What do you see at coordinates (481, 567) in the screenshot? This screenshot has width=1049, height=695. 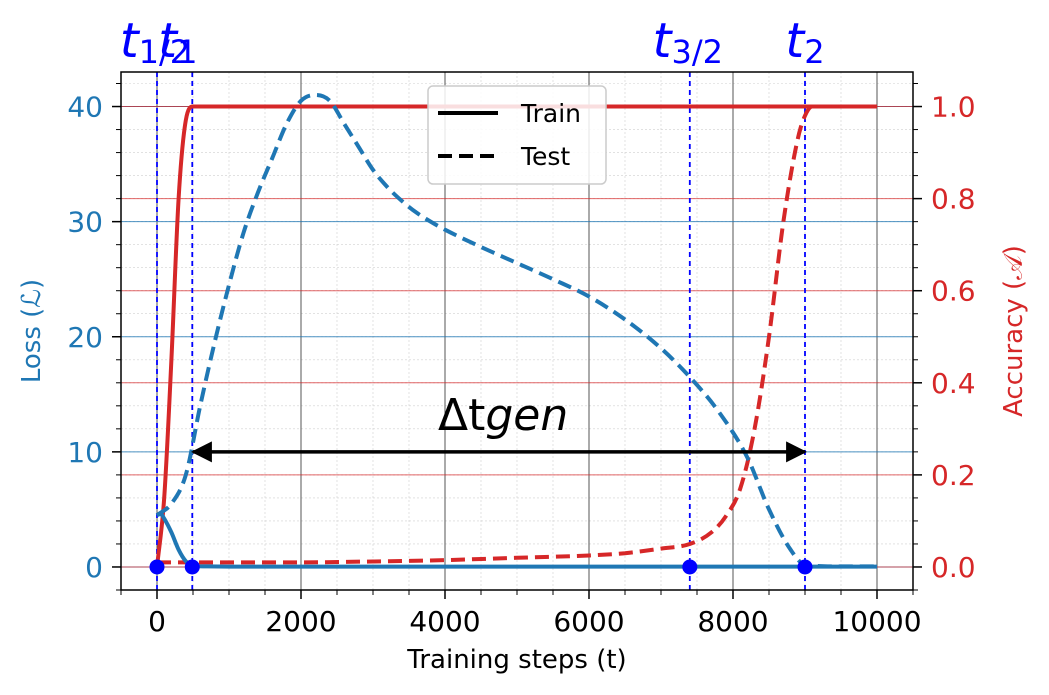 I see `marker-points` at bounding box center [481, 567].